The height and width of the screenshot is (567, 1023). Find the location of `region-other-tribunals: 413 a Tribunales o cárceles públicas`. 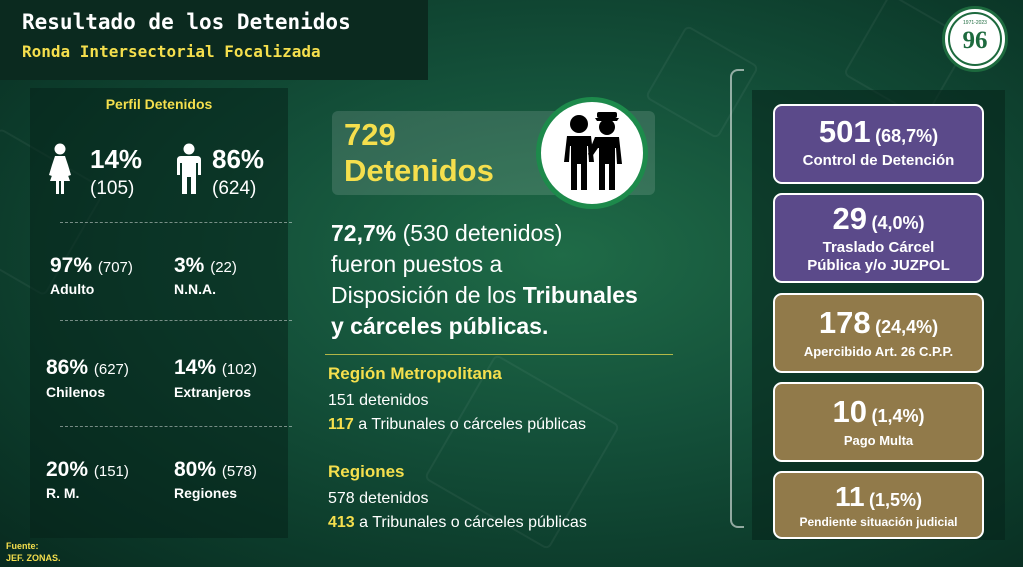

region-other-tribunals: 413 a Tribunales o cárceles públicas is located at coordinates (457, 522).